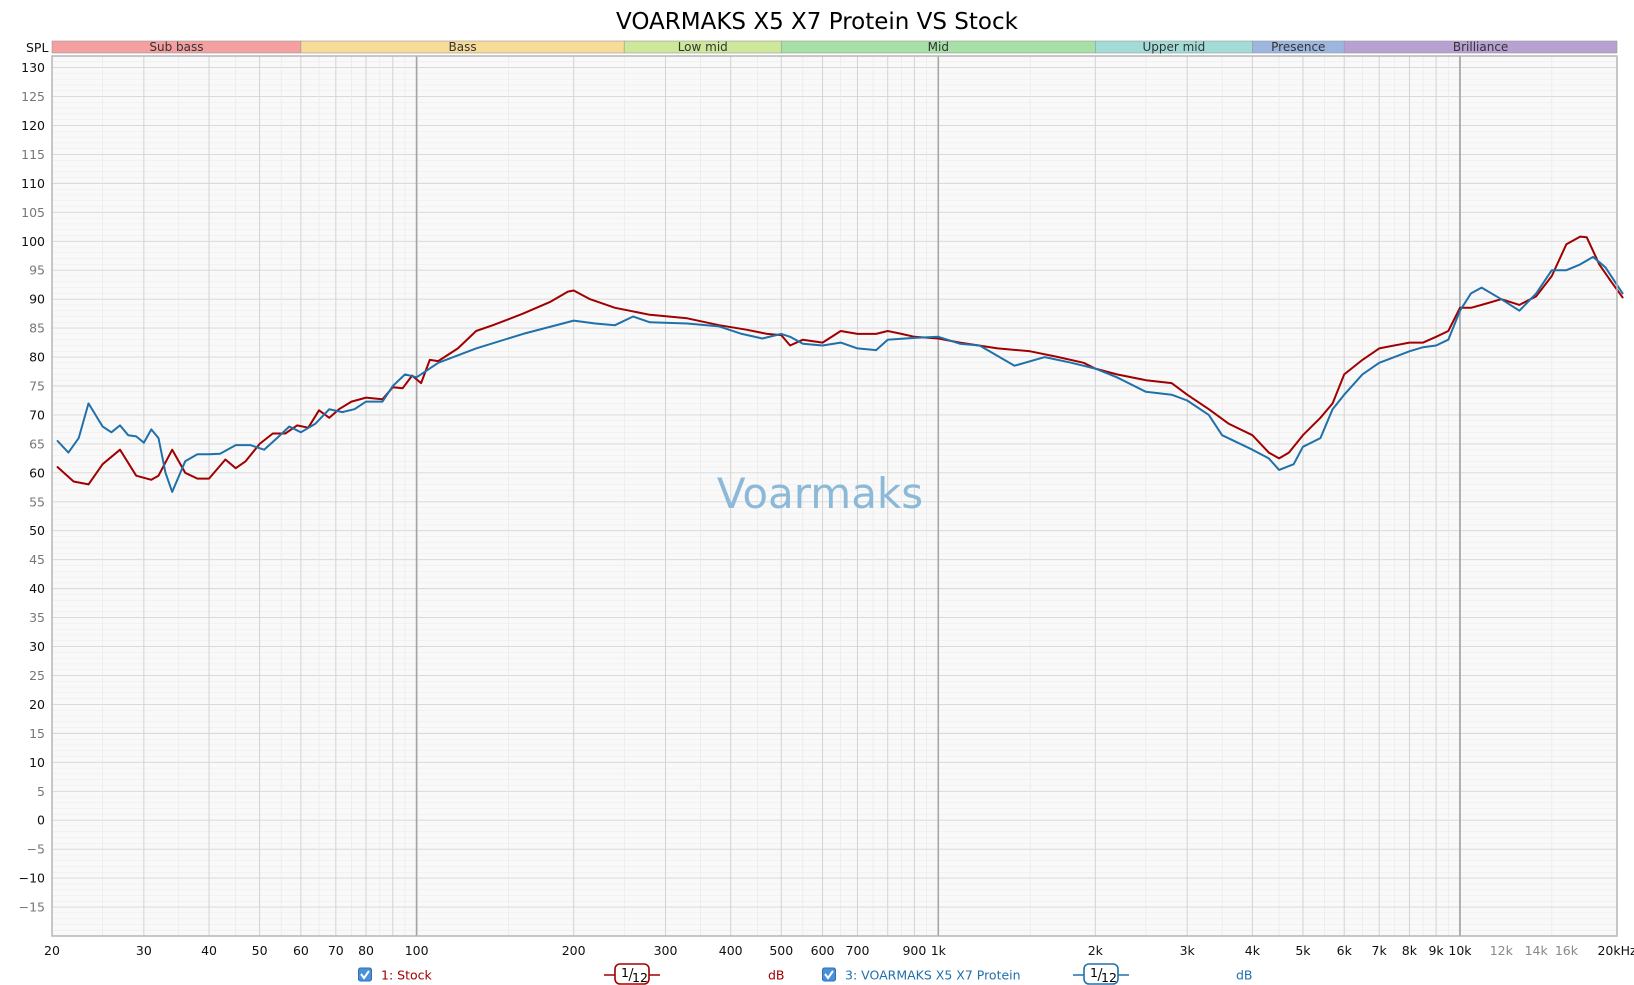 The height and width of the screenshot is (985, 1634). What do you see at coordinates (37, 704) in the screenshot?
I see `y-tick-label: 20` at bounding box center [37, 704].